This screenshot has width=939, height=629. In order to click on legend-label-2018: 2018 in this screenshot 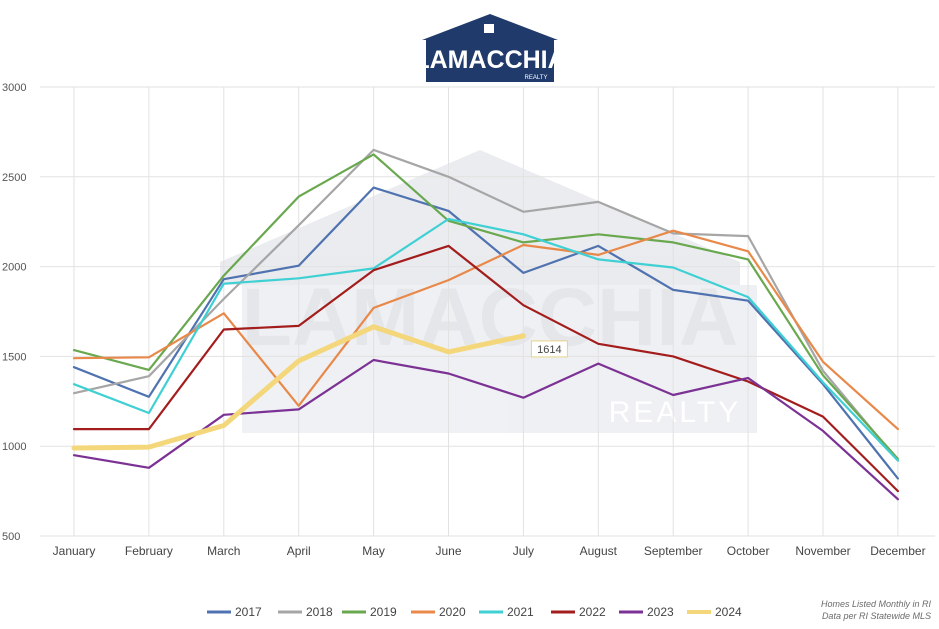, I will do `click(319, 612)`.